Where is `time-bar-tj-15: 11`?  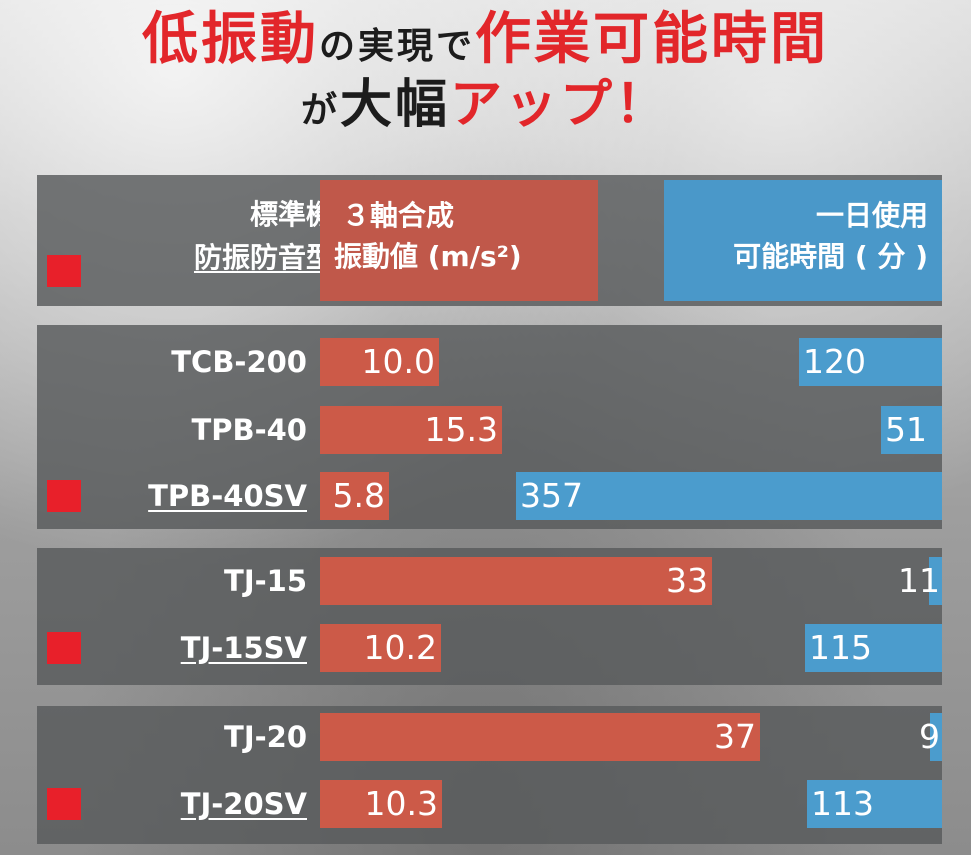 time-bar-tj-15: 11 is located at coordinates (912, 581).